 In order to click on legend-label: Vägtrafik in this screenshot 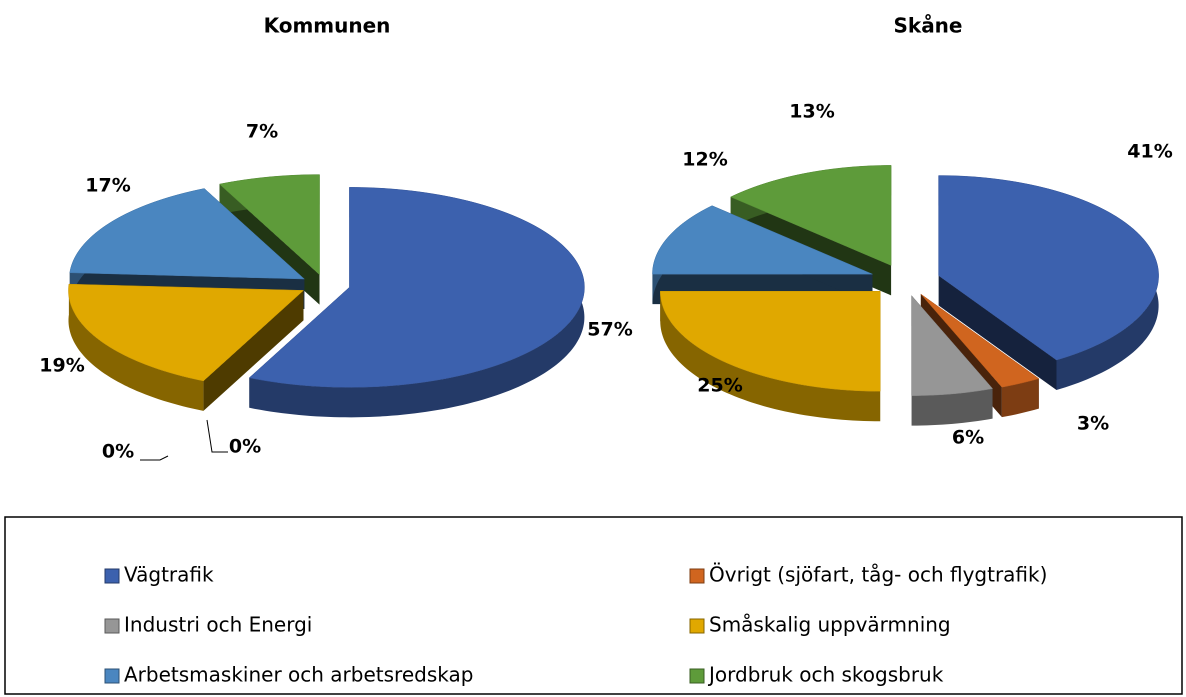, I will do `click(169, 575)`.